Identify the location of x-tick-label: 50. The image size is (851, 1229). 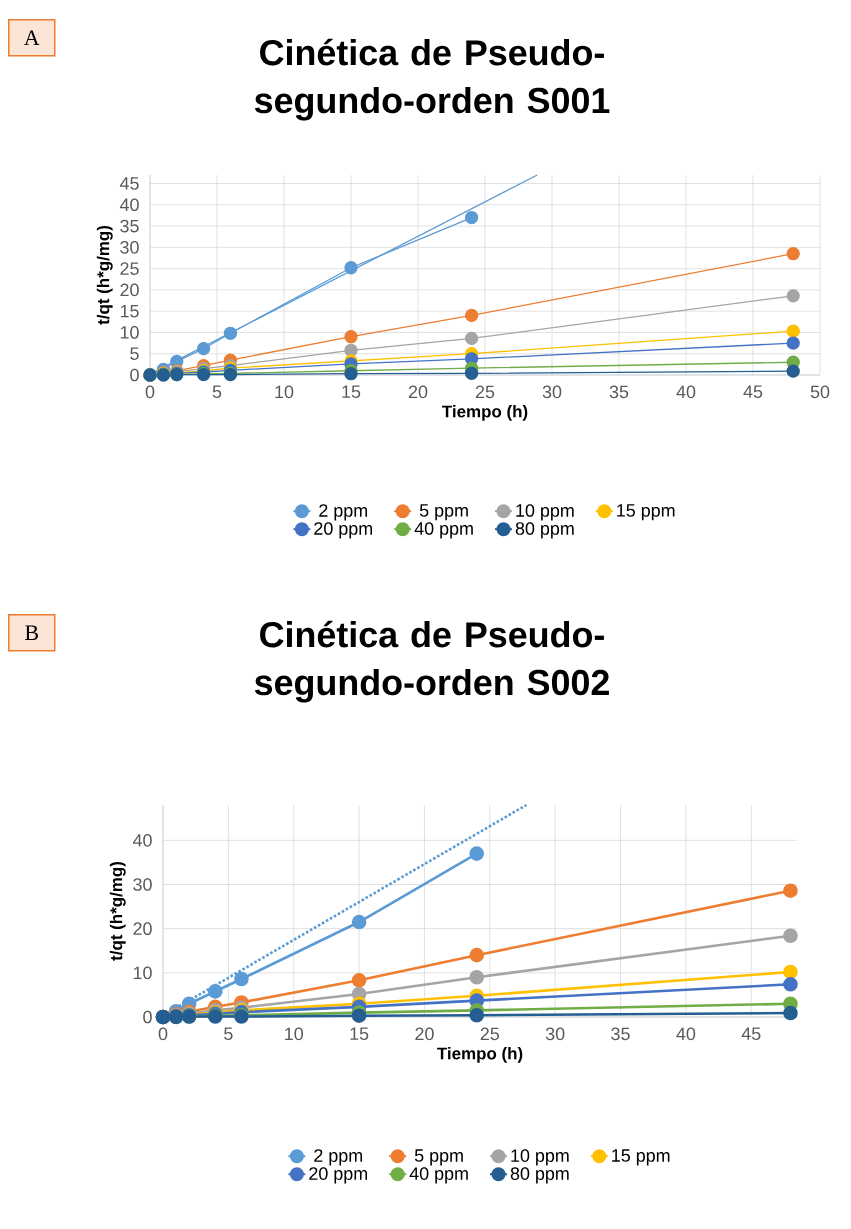
(820, 392).